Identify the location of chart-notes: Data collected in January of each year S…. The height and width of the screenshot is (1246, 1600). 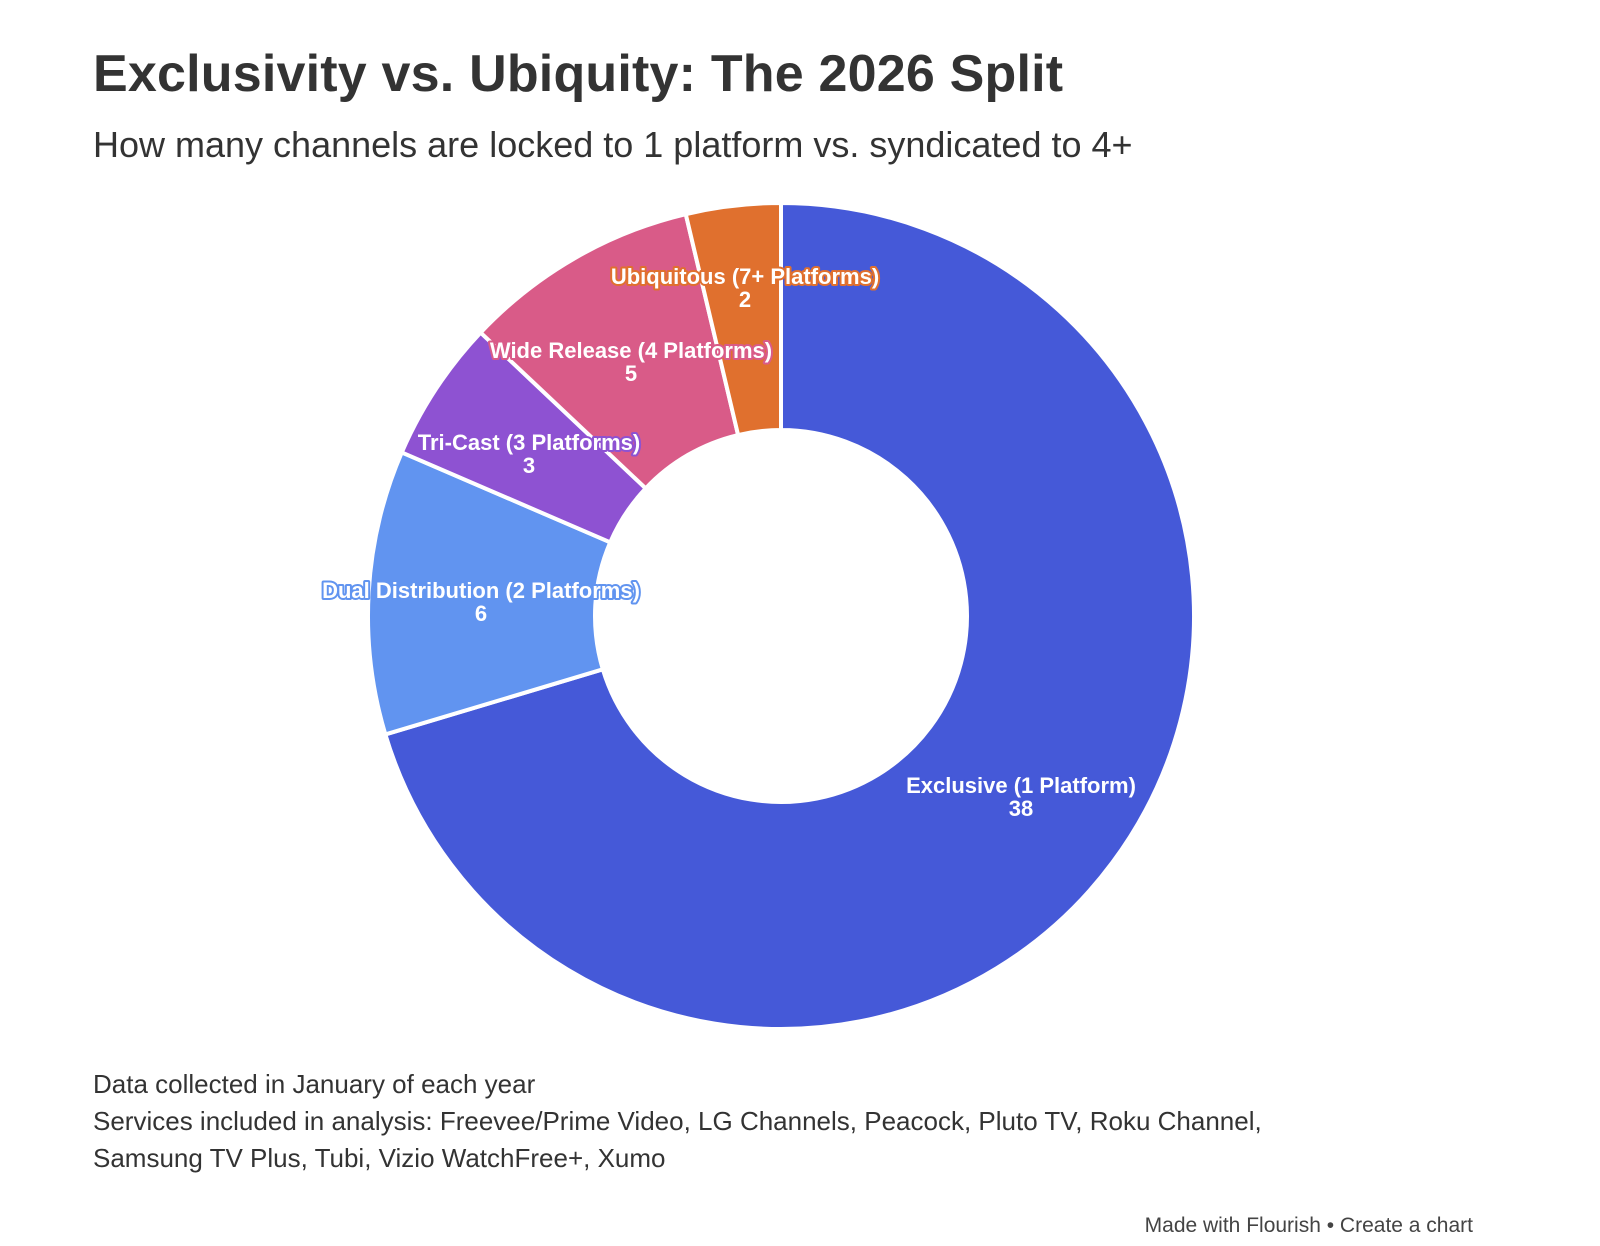
(677, 1121).